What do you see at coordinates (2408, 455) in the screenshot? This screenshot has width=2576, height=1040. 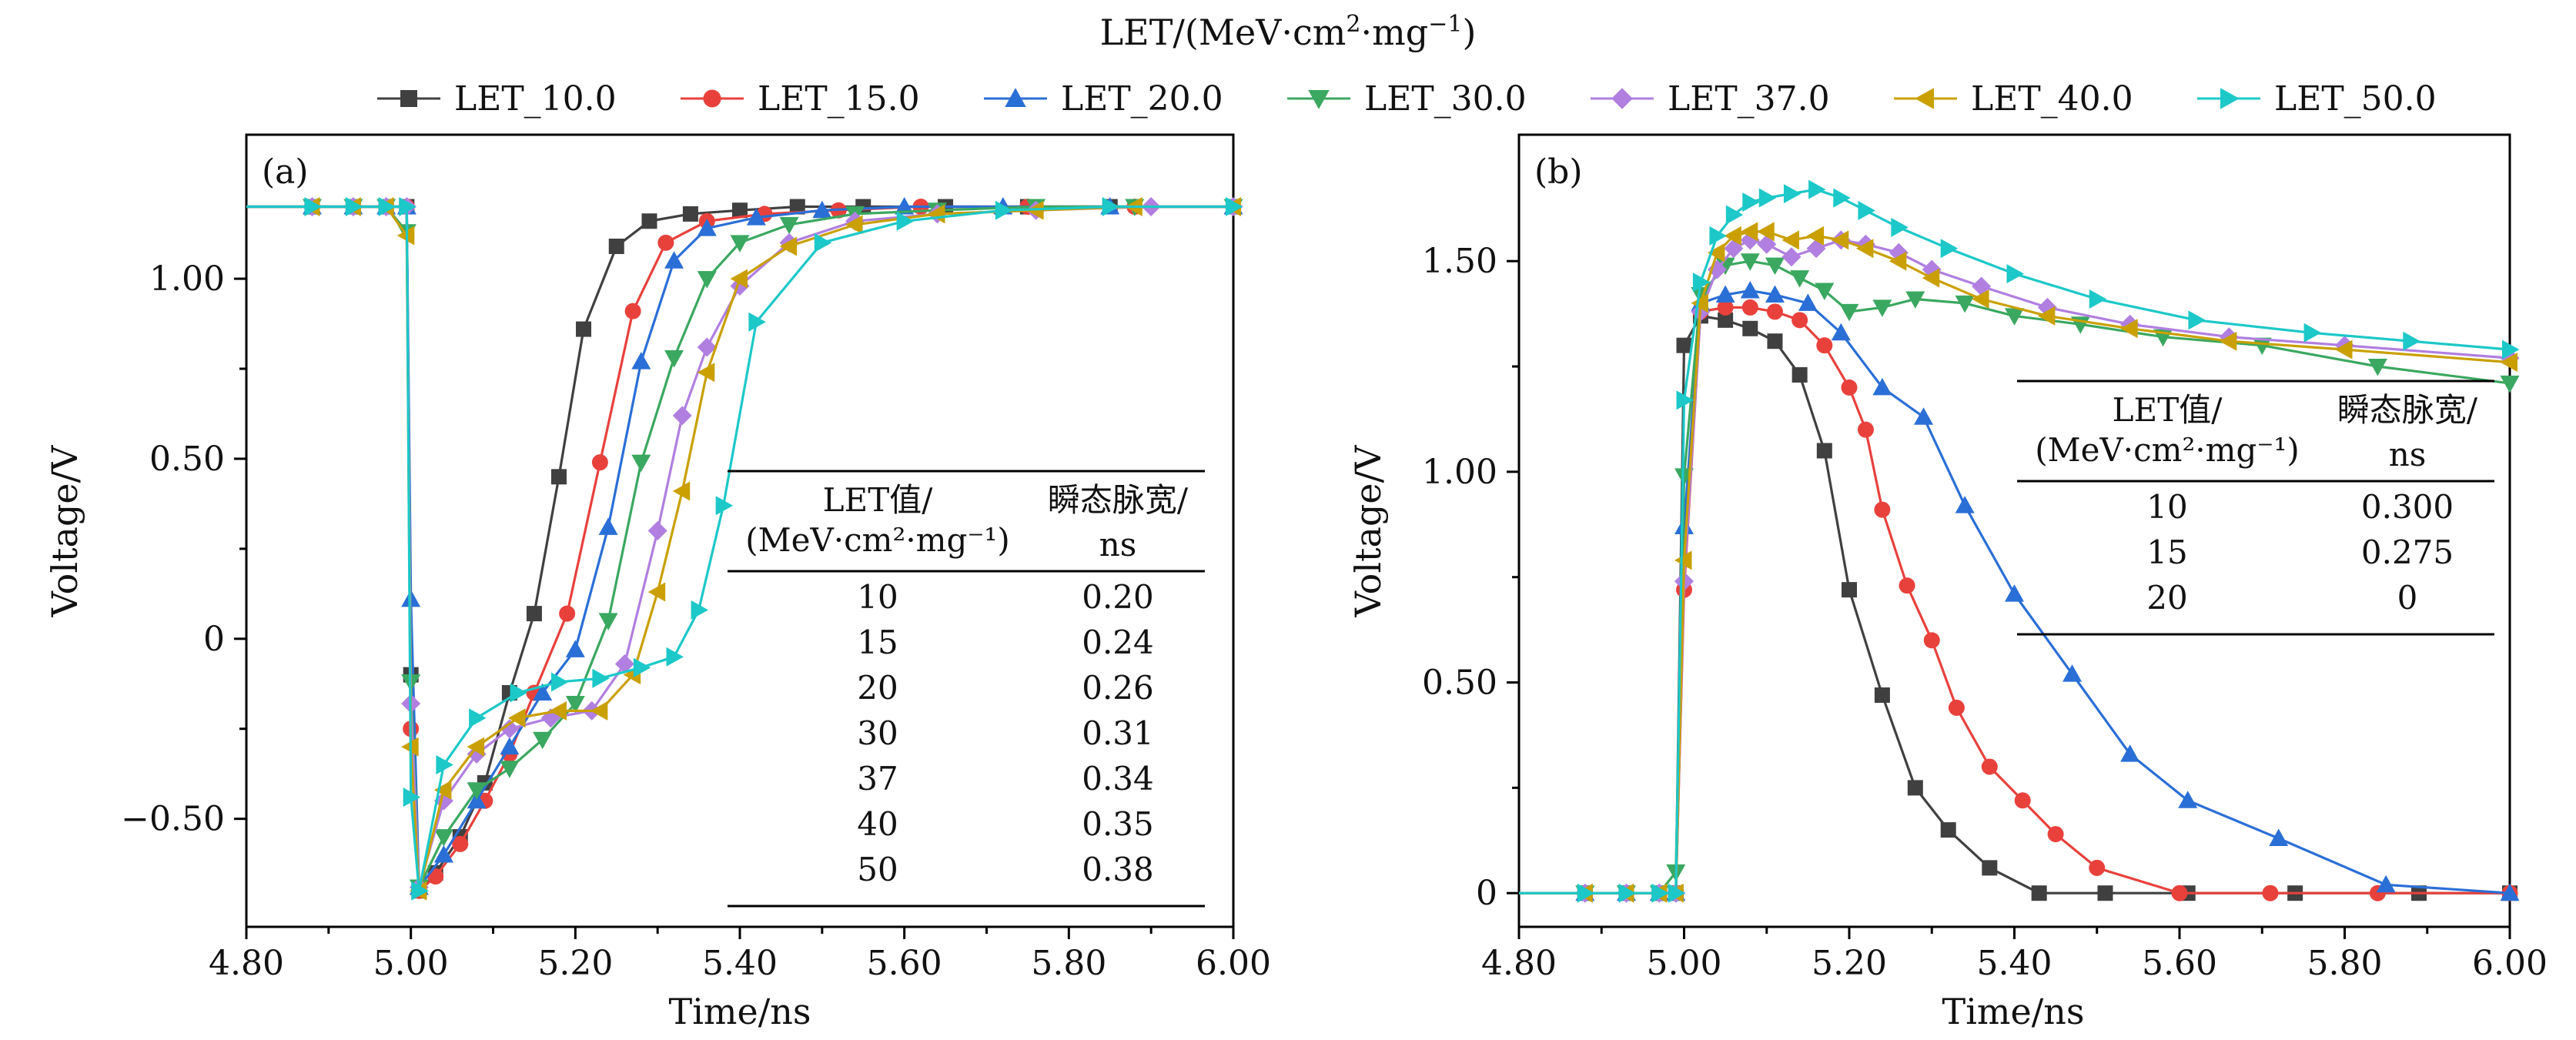 I see `table-header-width-unit: ns` at bounding box center [2408, 455].